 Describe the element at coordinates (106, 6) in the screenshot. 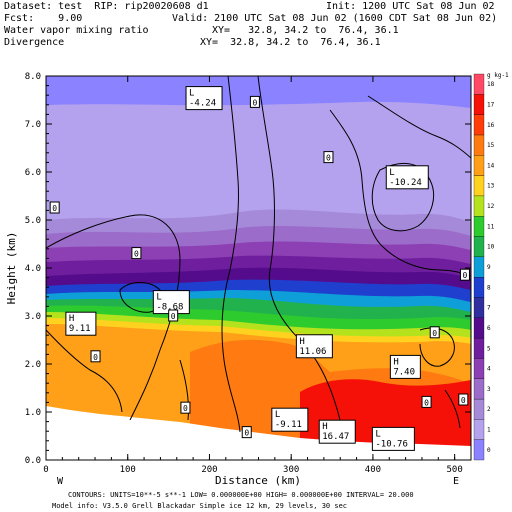

I see `header-line1-left: Dataset: test RIP: rip20020608 d1` at that location.